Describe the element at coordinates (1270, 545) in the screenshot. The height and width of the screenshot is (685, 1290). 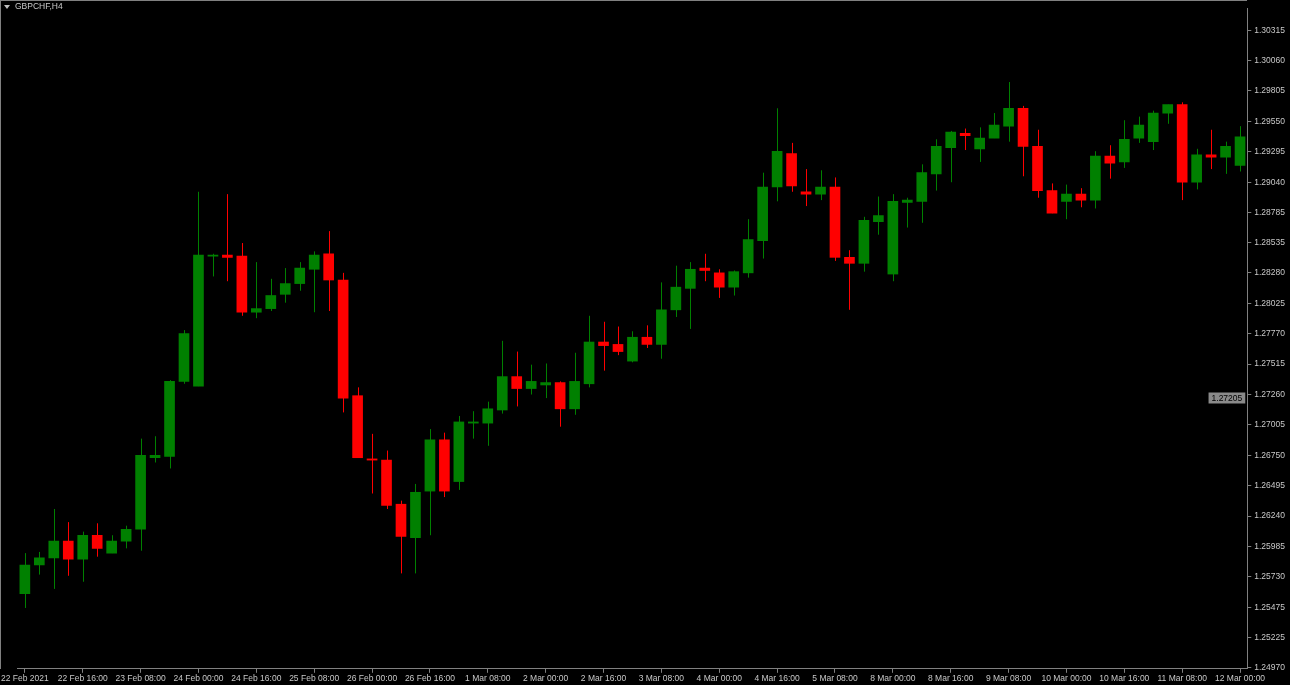
I see `y-tick-label: 1.25985` at that location.